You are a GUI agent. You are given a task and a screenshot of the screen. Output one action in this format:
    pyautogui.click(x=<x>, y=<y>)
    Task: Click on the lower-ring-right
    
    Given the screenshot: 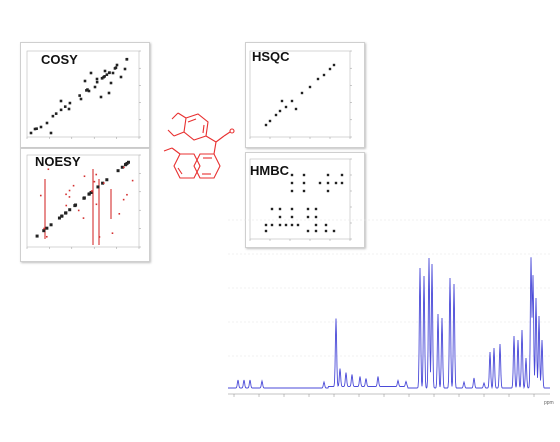 What is the action you would take?
    pyautogui.click(x=207, y=166)
    